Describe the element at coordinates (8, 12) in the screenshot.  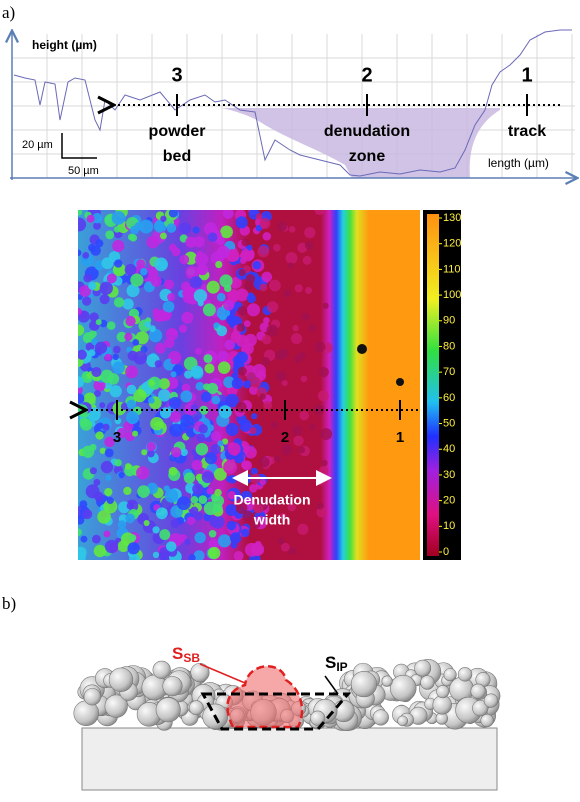
I see `panel-label: a)` at that location.